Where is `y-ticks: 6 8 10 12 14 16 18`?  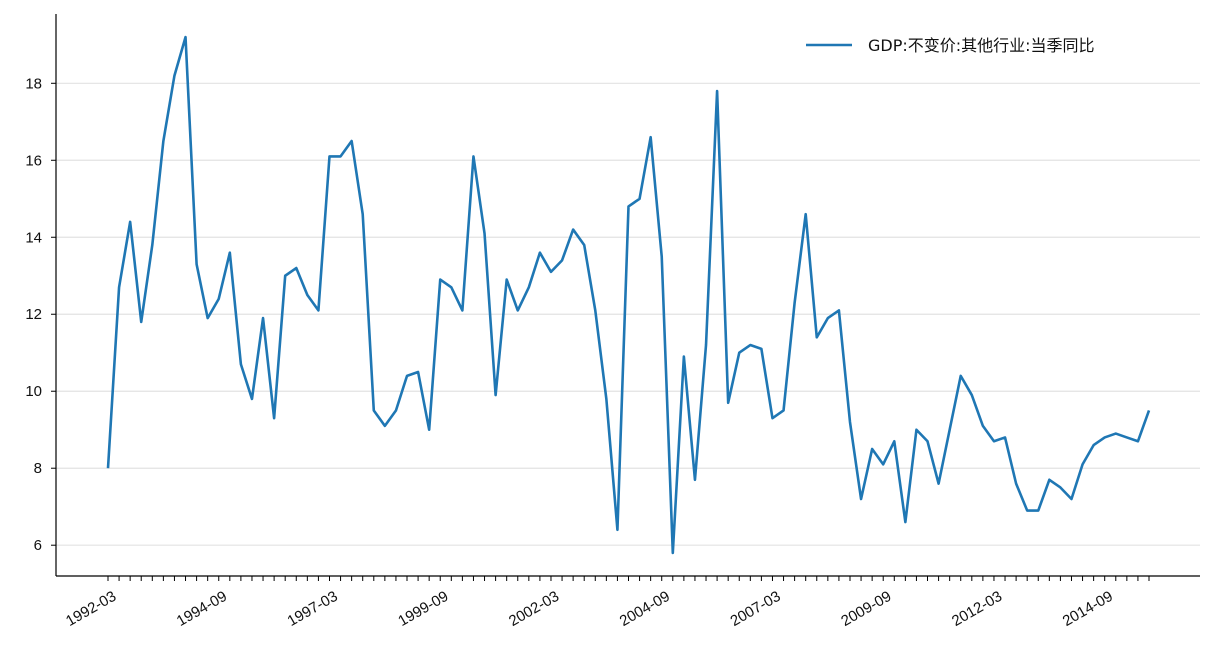
y-ticks: 6 8 10 12 14 16 18 is located at coordinates (40, 314).